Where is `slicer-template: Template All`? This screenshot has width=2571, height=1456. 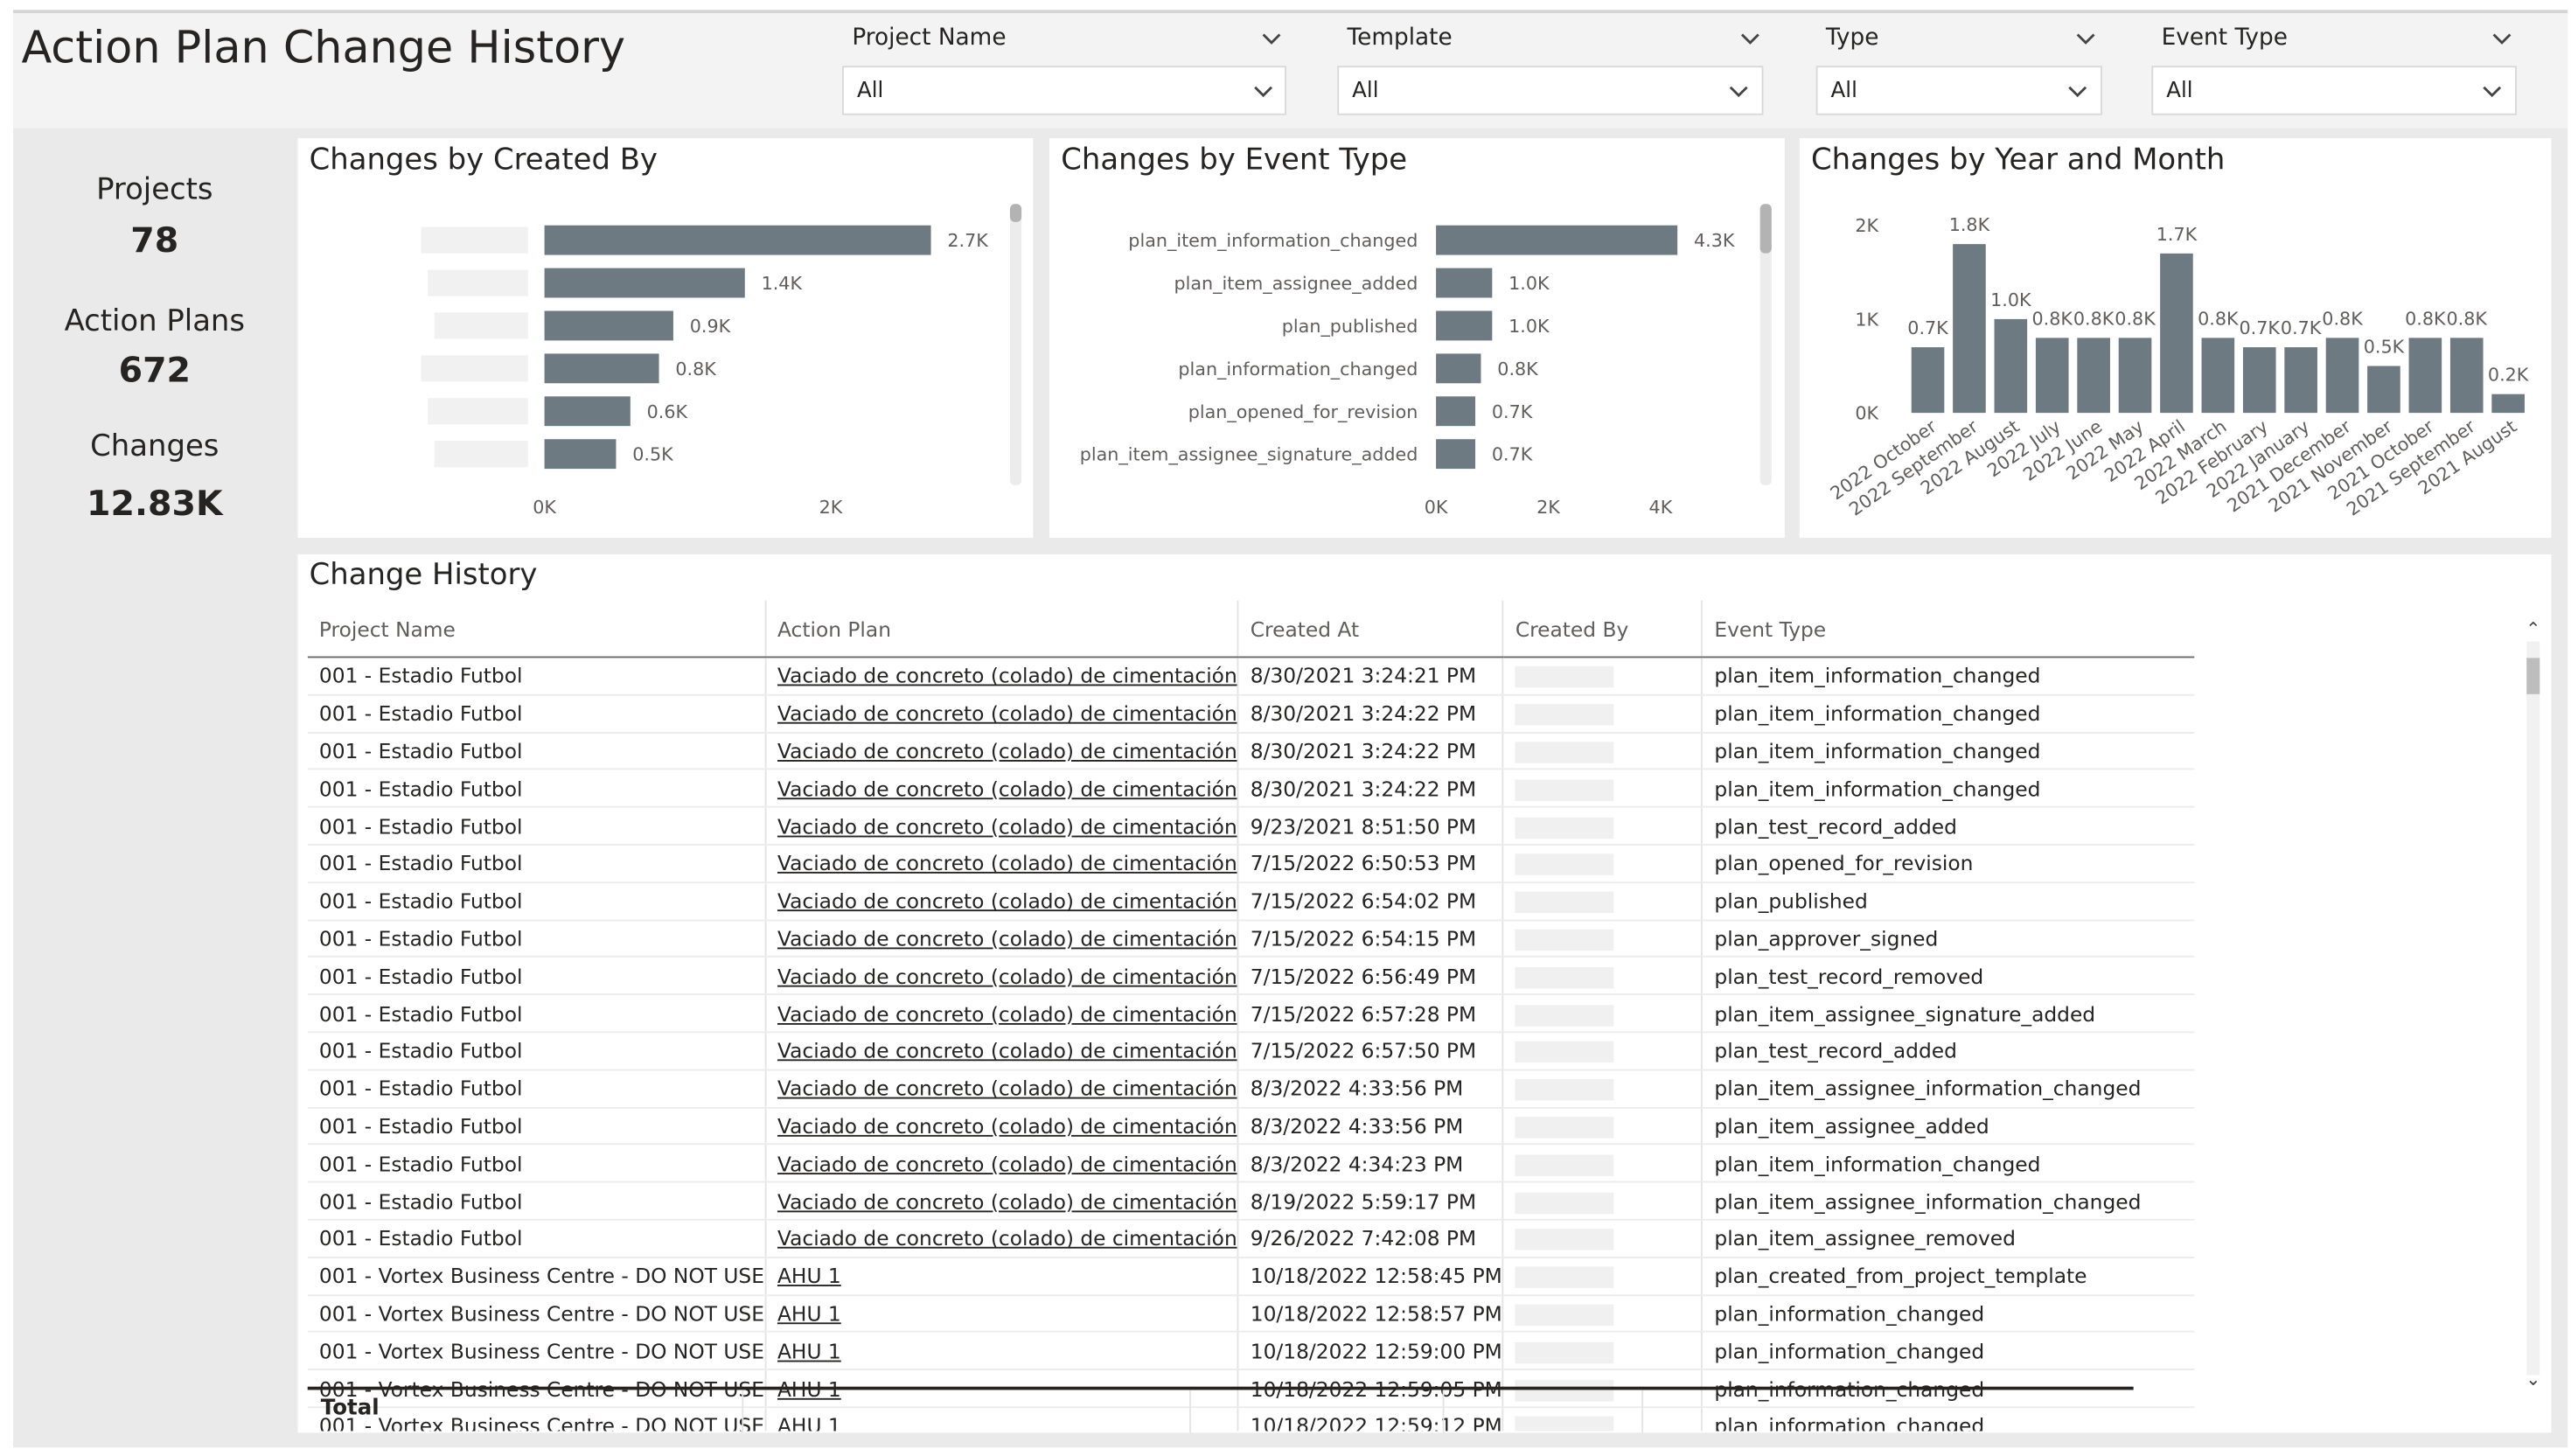
slicer-template: Template All is located at coordinates (1550, 67).